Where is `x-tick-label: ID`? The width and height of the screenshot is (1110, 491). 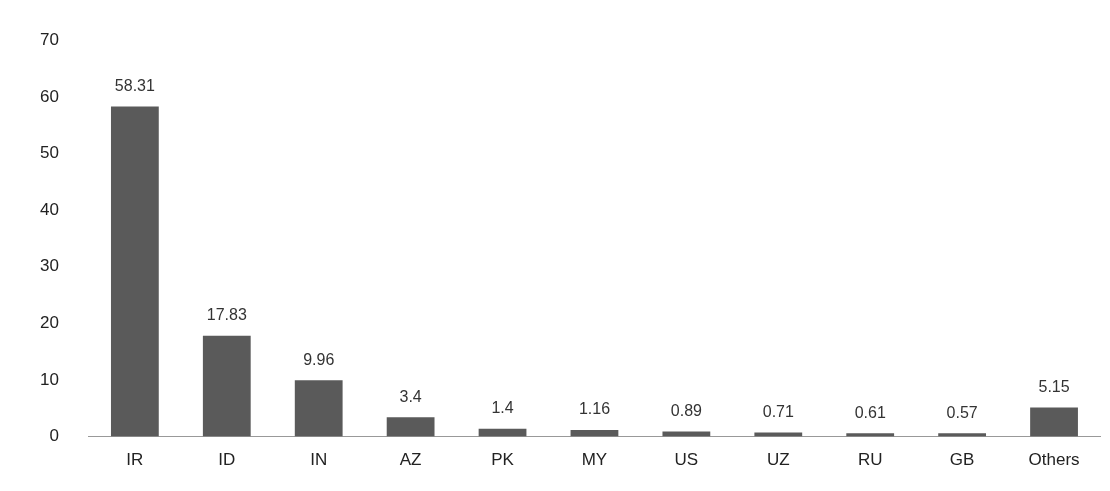
x-tick-label: ID is located at coordinates (227, 460).